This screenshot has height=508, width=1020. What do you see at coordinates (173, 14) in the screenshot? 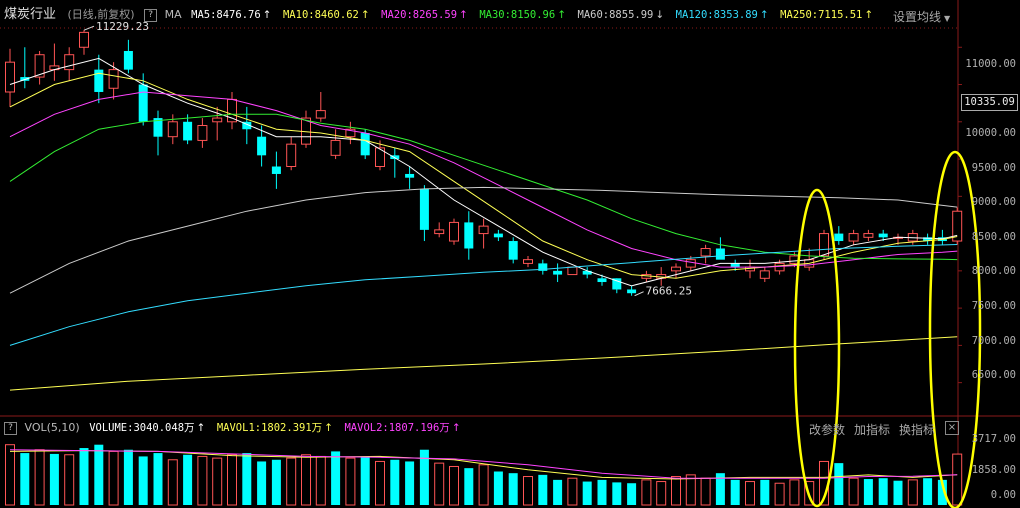
I see `indicator-label: MA` at bounding box center [173, 14].